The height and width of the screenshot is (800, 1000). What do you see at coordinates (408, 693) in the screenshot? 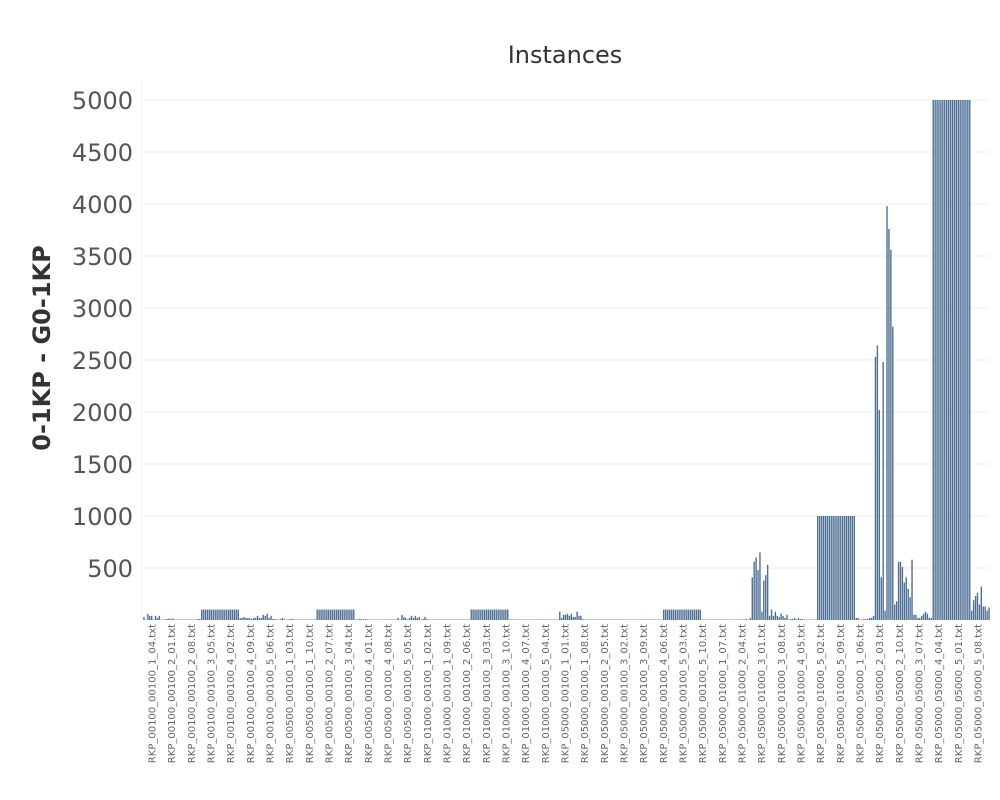
I see `x-tick-label: RKP_00500_00100_5_05.txt` at bounding box center [408, 693].